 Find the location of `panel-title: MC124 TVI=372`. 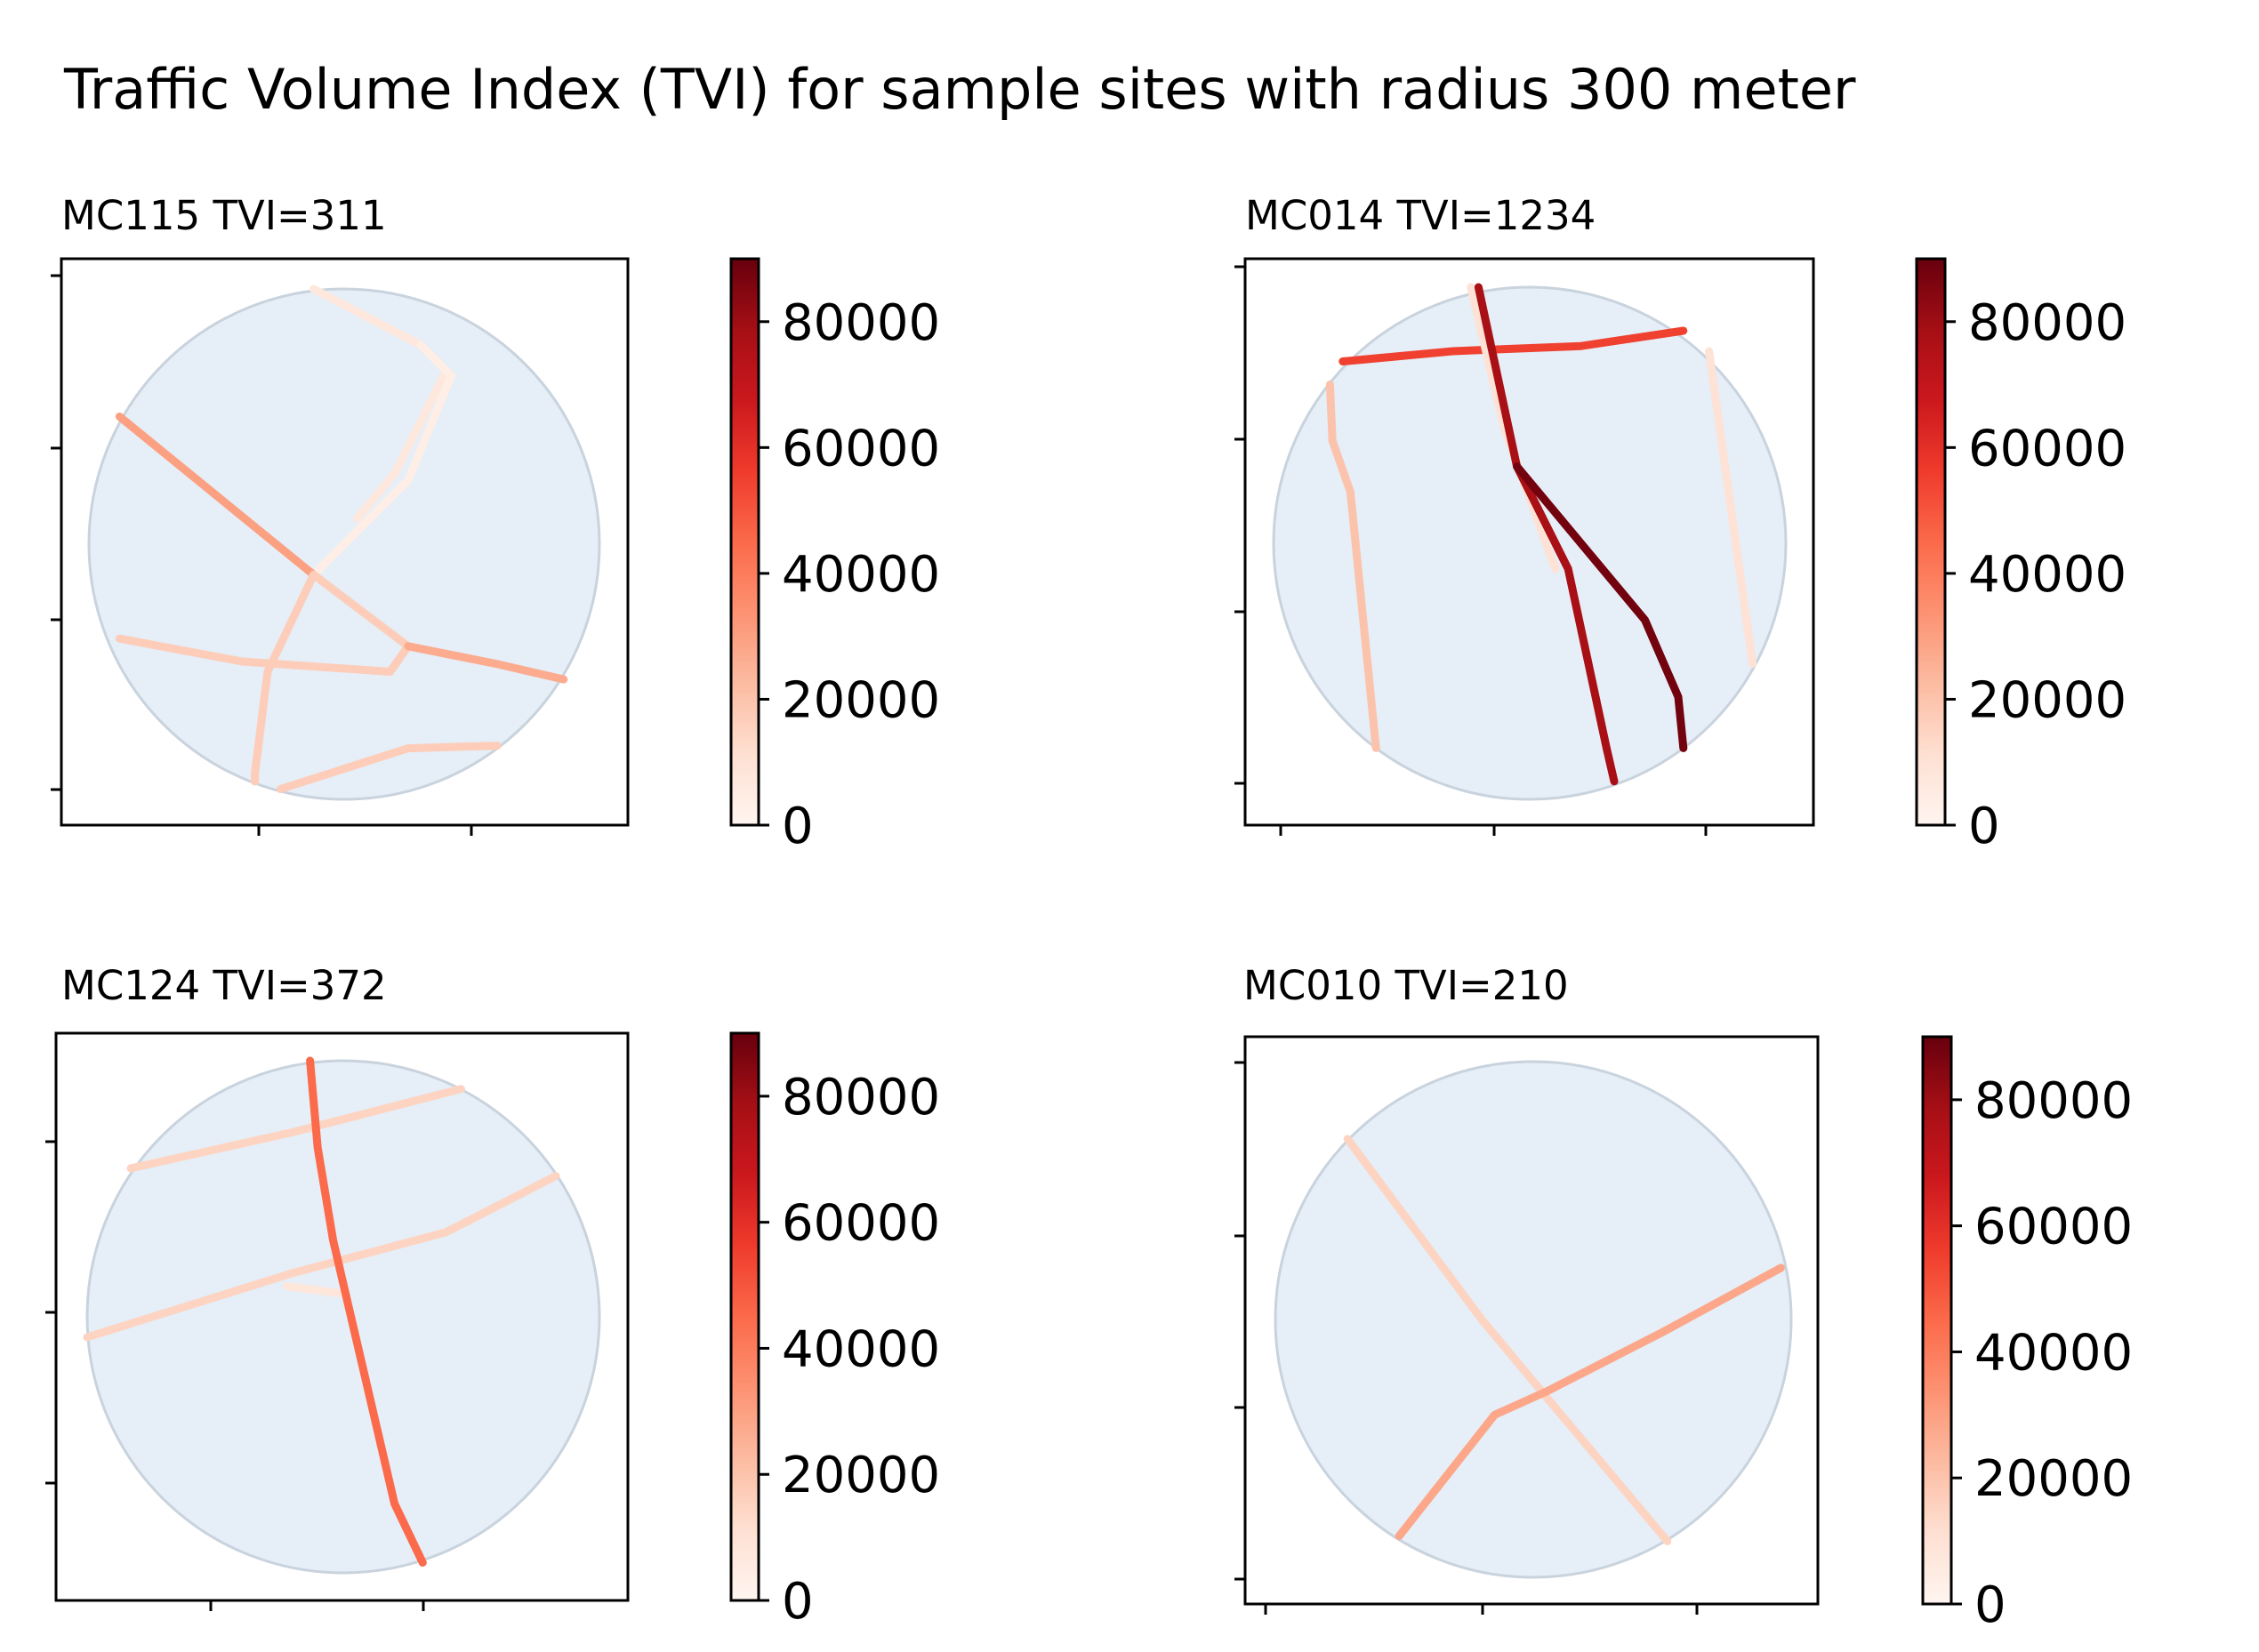

panel-title: MC124 TVI=372 is located at coordinates (224, 986).